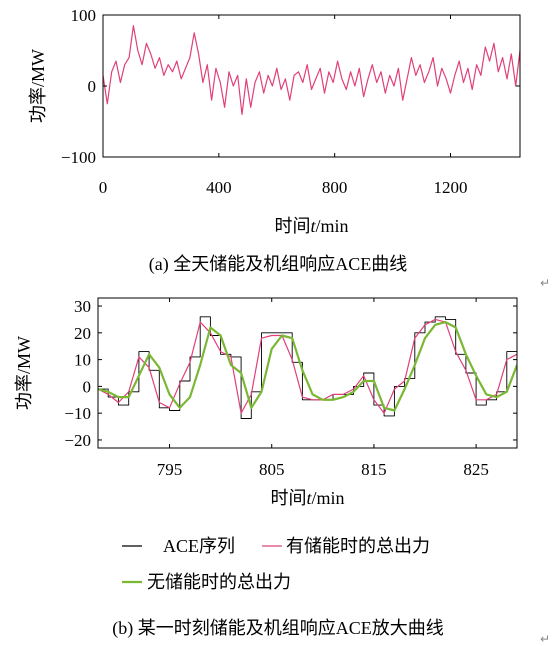 This screenshot has height=646, width=552. I want to click on y-tick-label-a-1: 0, so click(92, 86).